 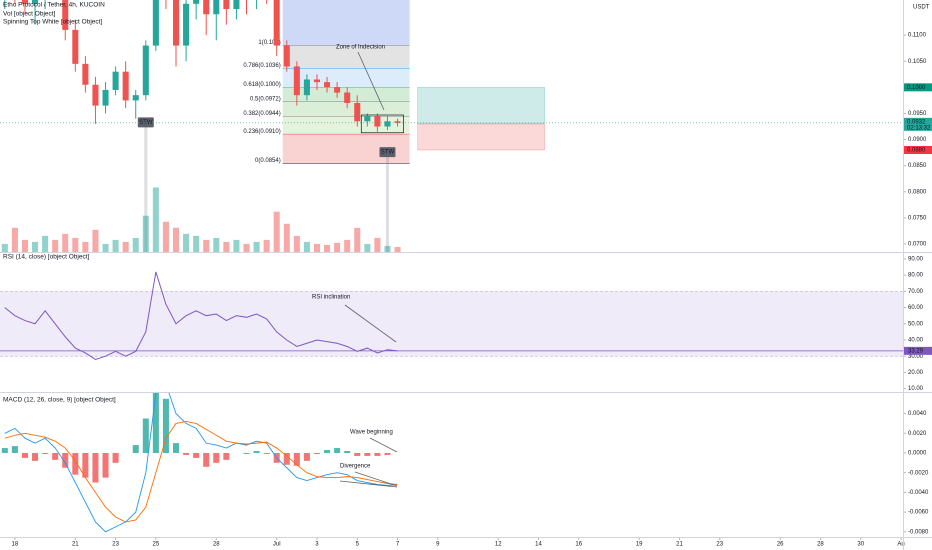 I want to click on y-tick-label: -0.0060, so click(x=918, y=513).